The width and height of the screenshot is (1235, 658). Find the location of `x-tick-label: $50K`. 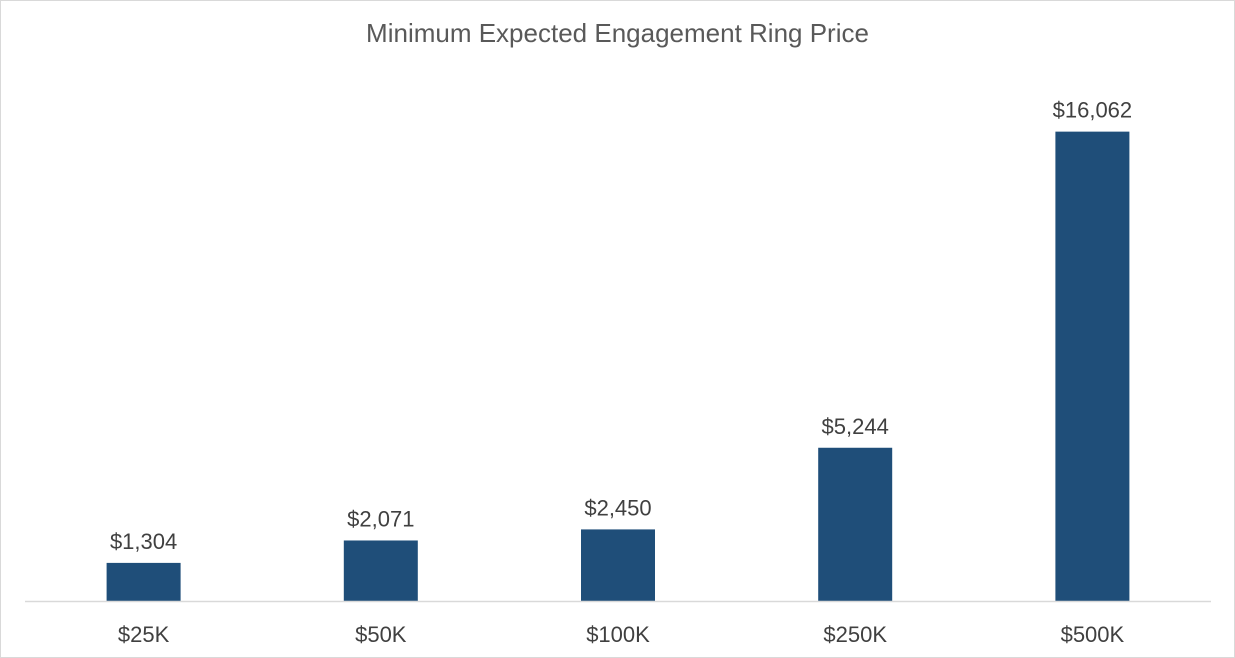

x-tick-label: $50K is located at coordinates (381, 634).